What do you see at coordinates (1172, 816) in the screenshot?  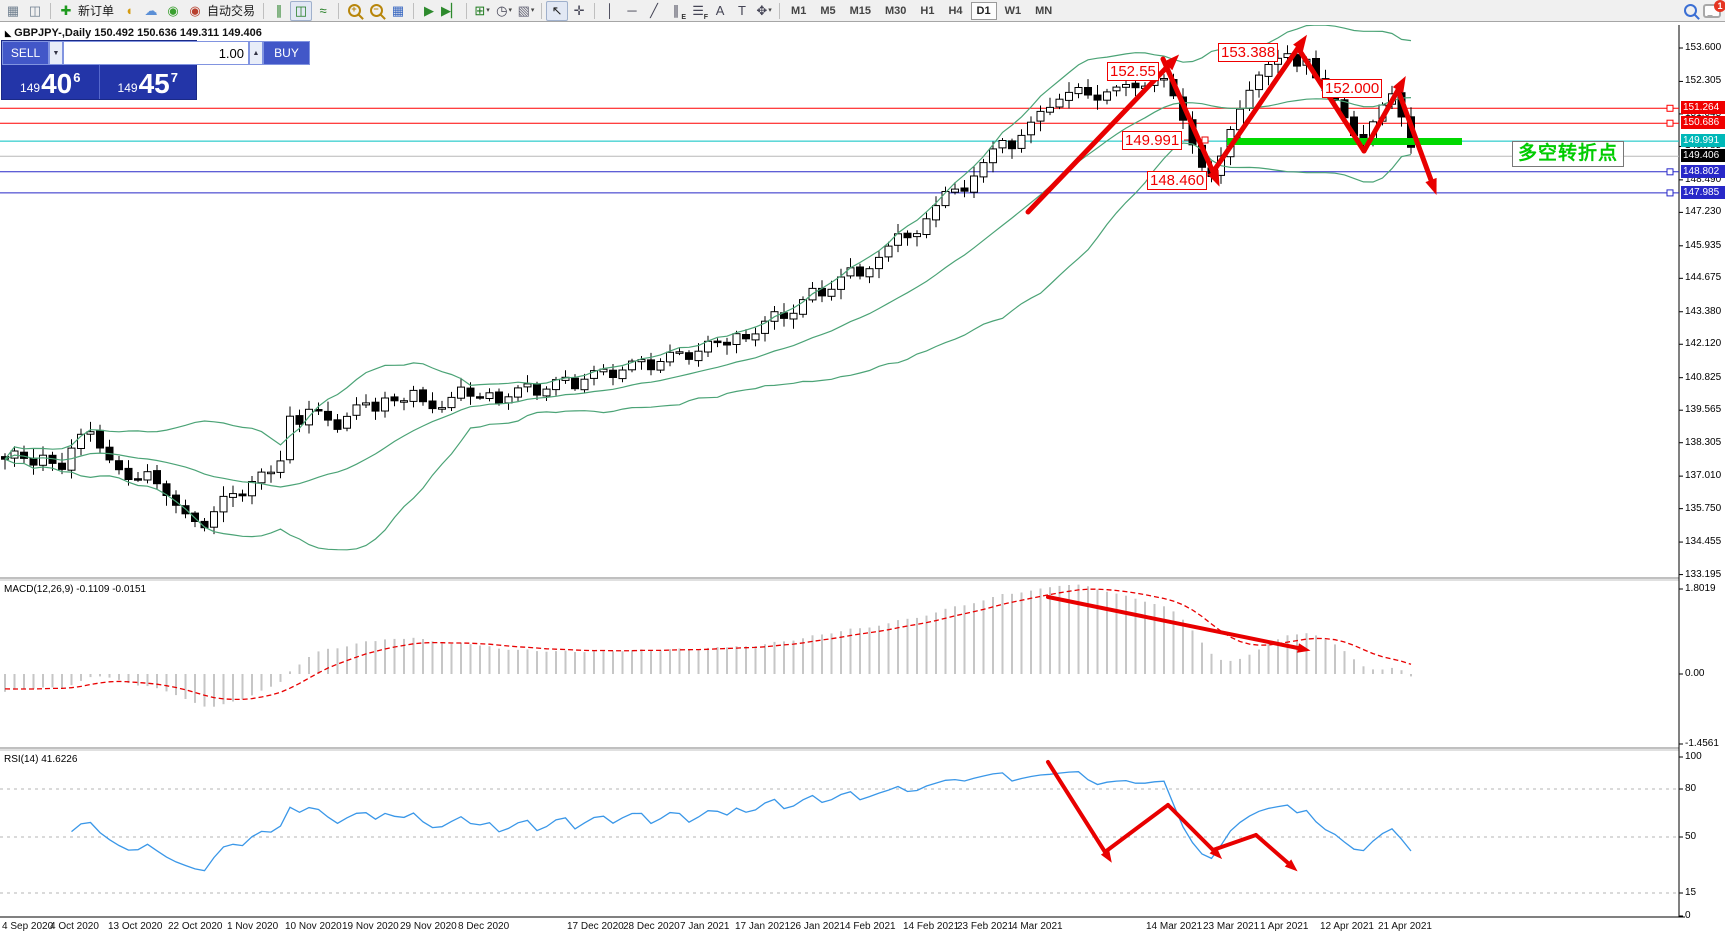 I see `rsi-zigzag-annotation` at bounding box center [1172, 816].